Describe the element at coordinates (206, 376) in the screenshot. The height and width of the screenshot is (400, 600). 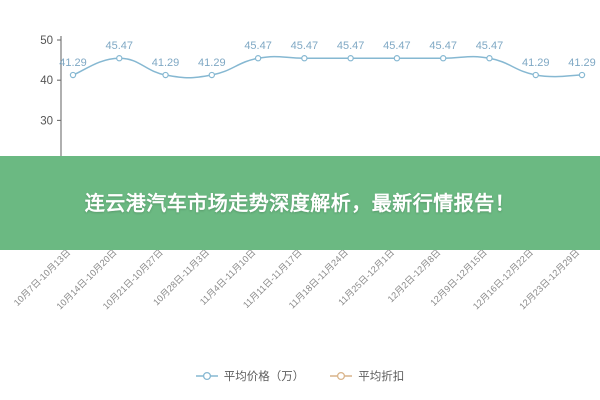
I see `legend-marker-price-icon` at that location.